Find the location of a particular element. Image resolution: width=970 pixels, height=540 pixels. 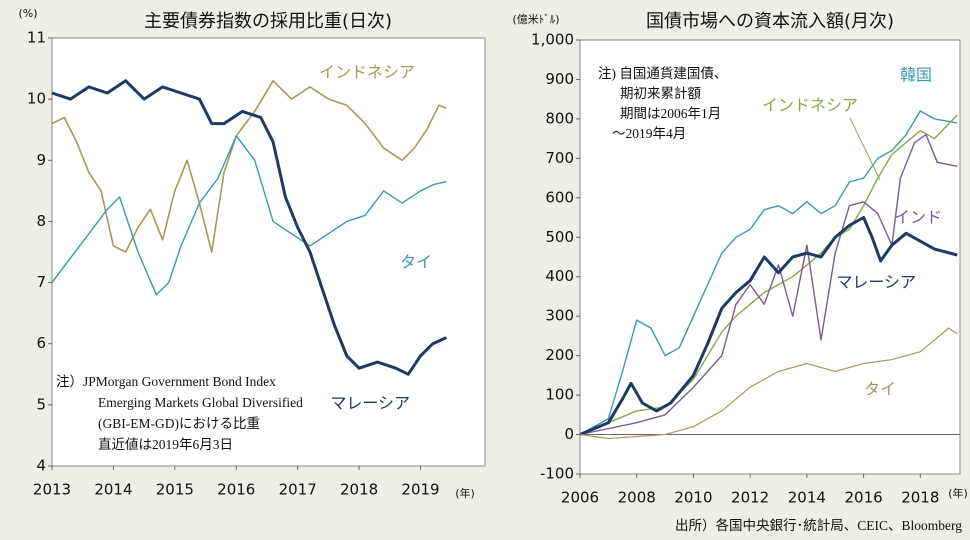

note-line: ～2019年4月 is located at coordinates (649, 133).